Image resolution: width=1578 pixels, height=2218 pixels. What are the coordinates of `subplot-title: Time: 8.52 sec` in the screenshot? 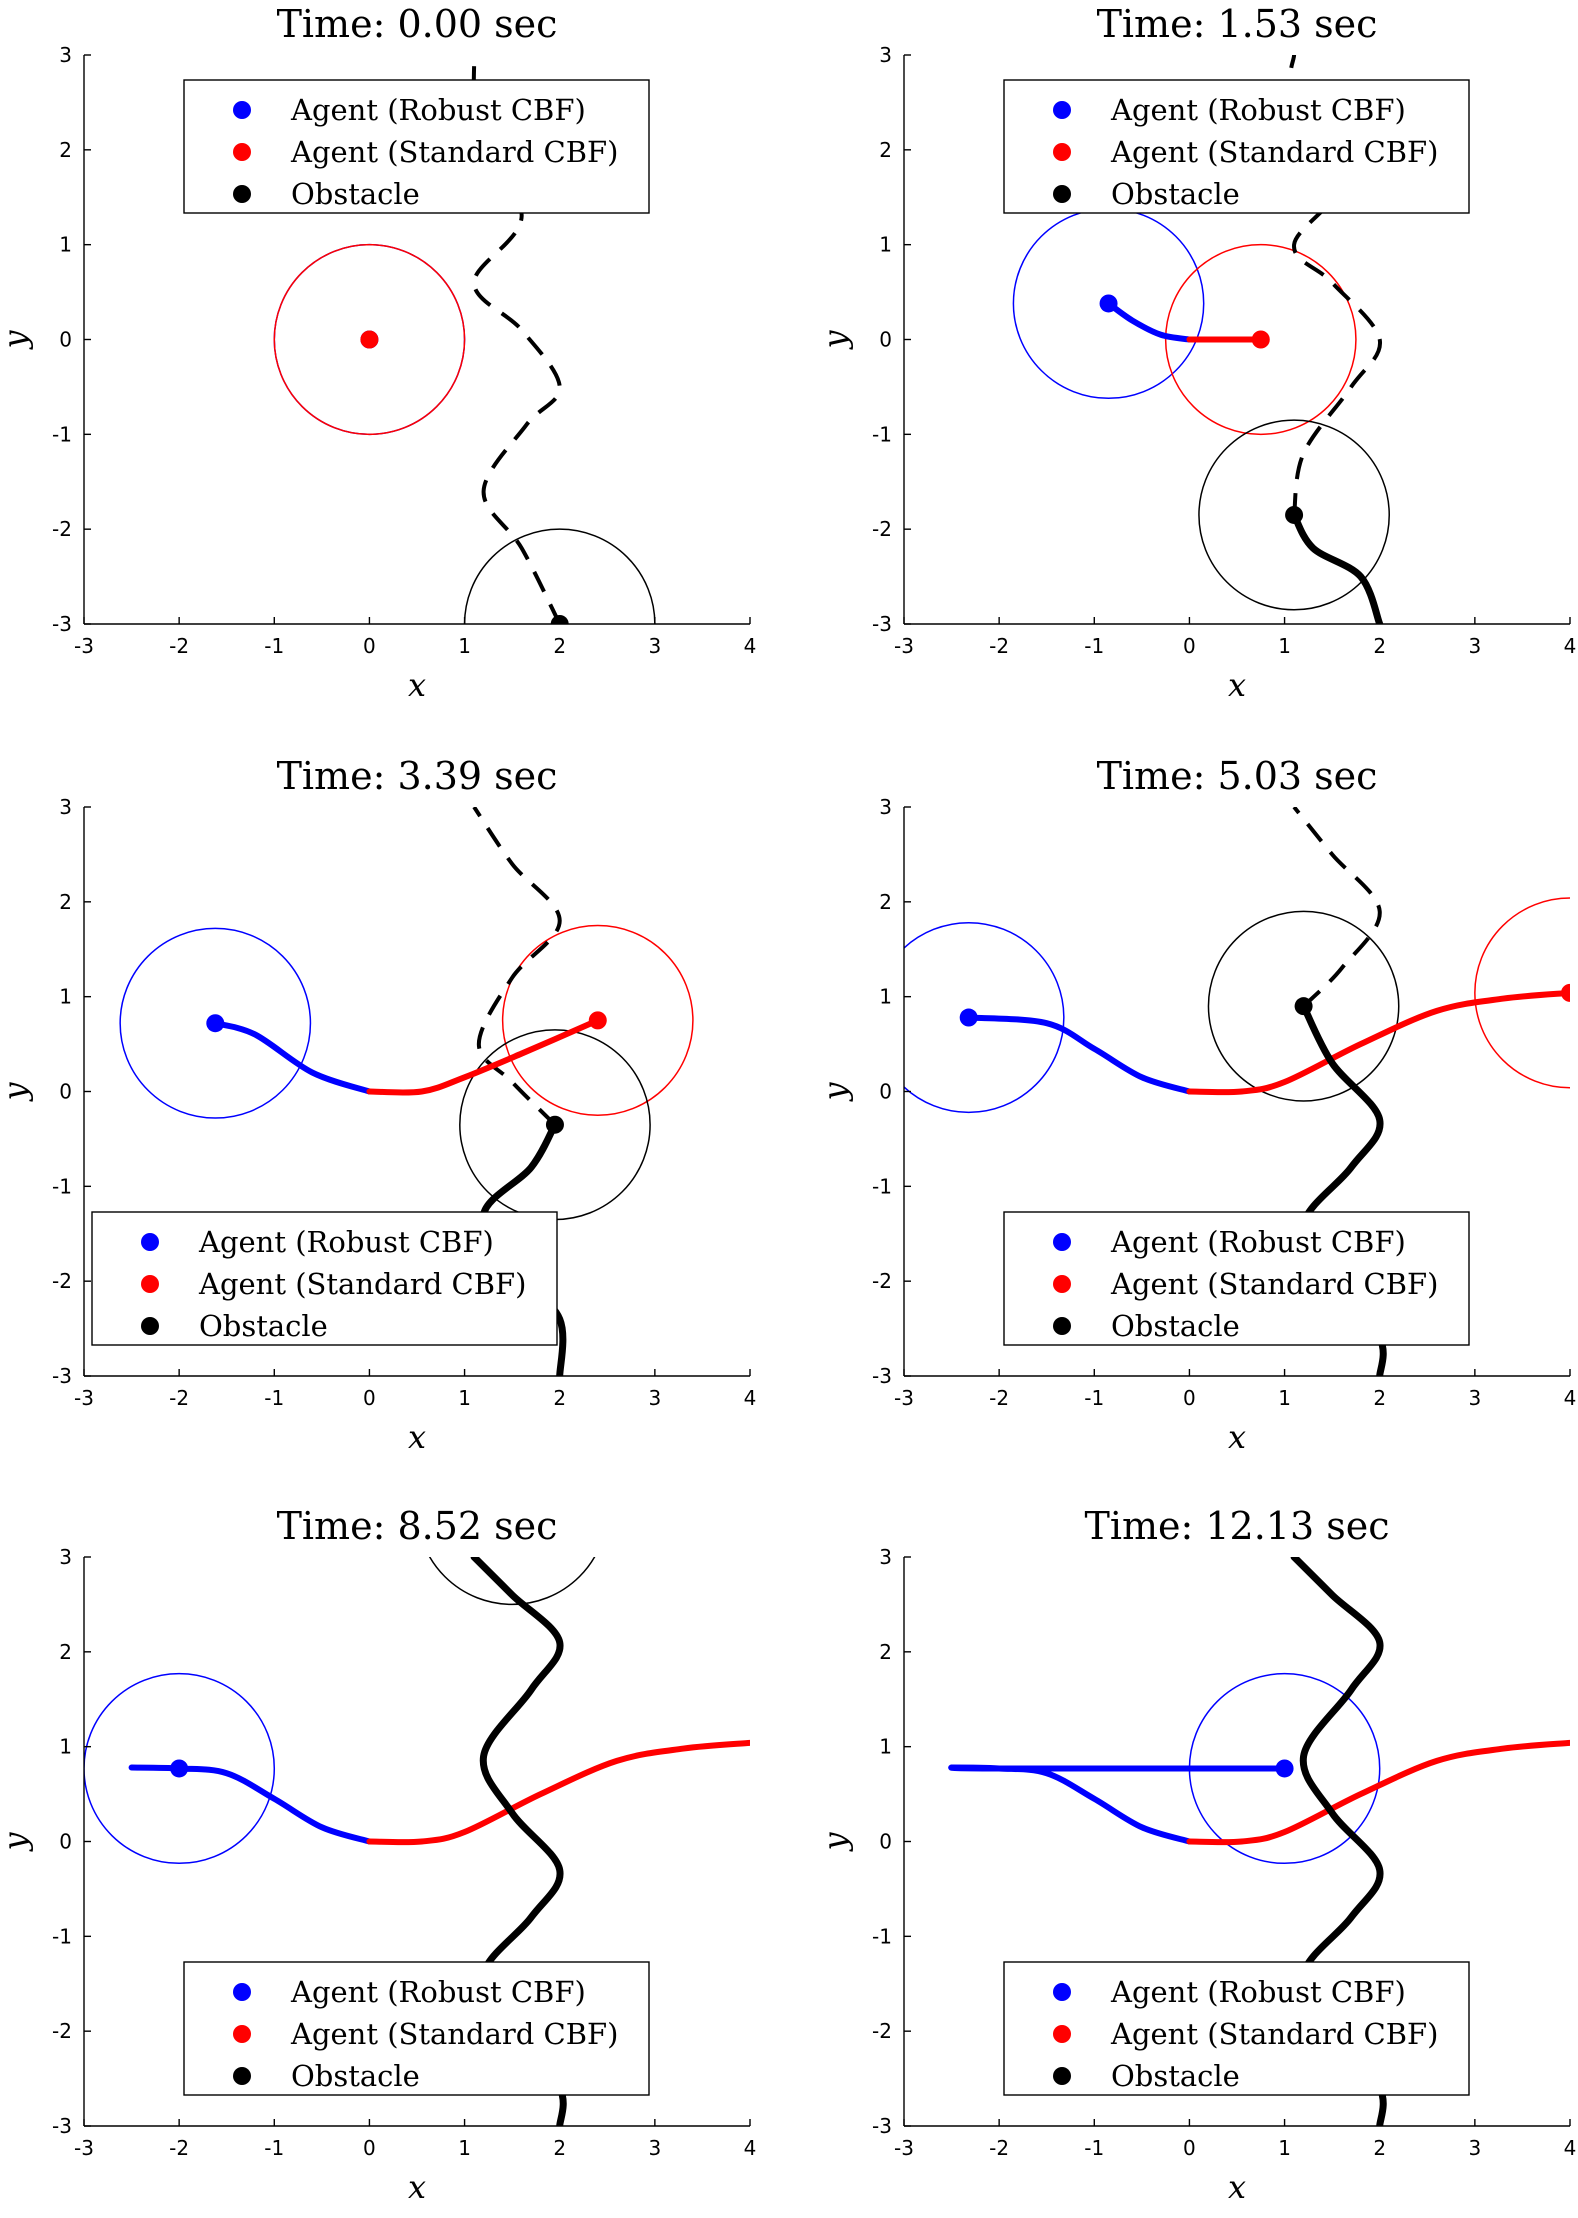 It's located at (417, 1526).